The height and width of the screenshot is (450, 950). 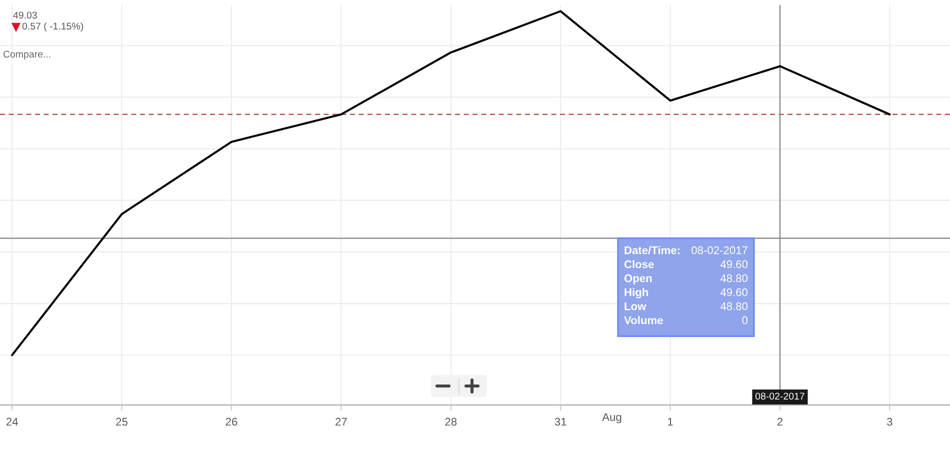 What do you see at coordinates (779, 422) in the screenshot?
I see `x-tick-label: 2` at bounding box center [779, 422].